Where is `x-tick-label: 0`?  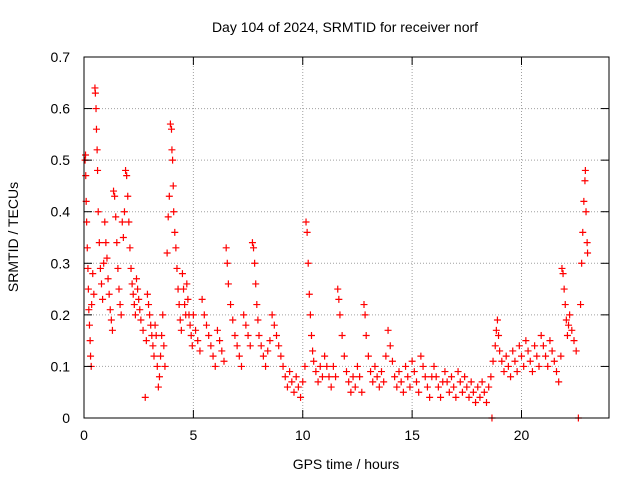
x-tick-label: 0 is located at coordinates (84, 435).